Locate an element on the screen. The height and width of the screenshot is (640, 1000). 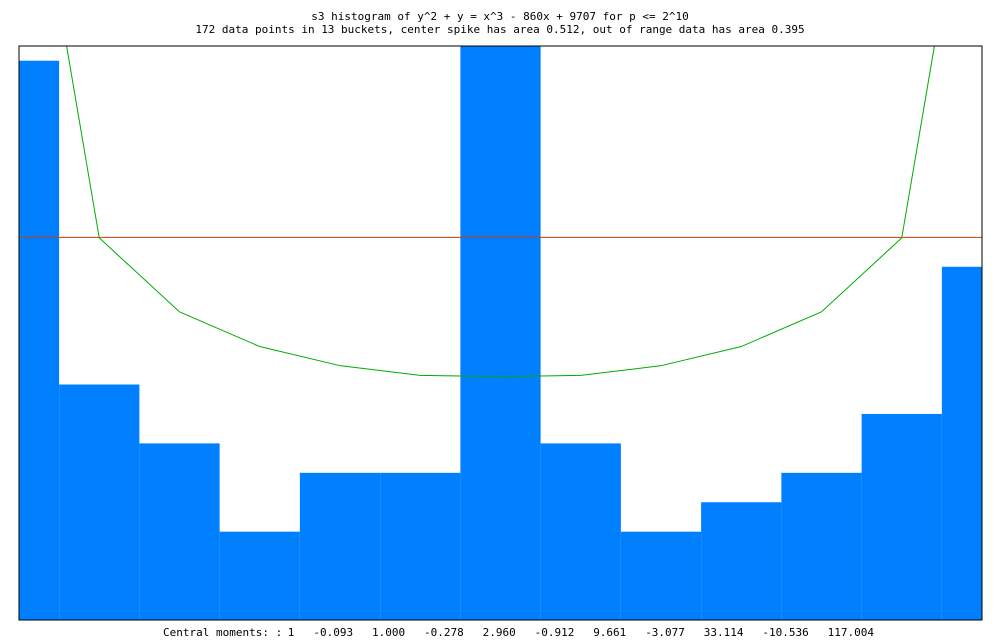
moment-value: -0.278 is located at coordinates (444, 632).